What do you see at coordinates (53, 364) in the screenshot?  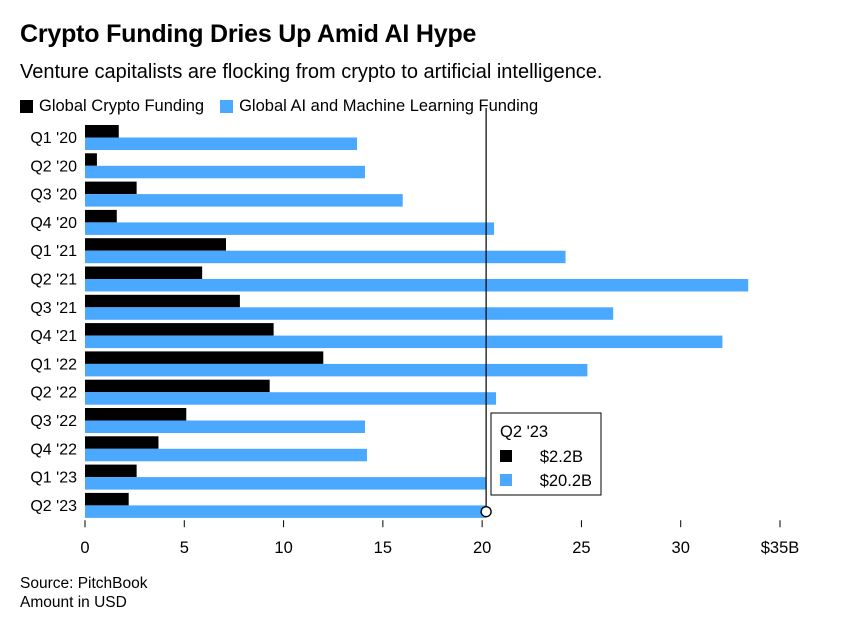 I see `category-label: Q1 '22` at bounding box center [53, 364].